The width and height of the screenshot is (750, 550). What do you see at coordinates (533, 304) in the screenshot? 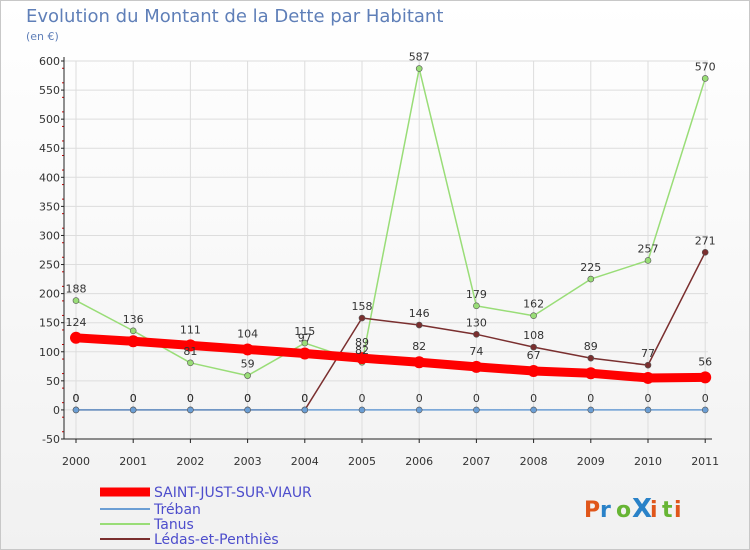
I see `data-label-tanus: 162` at bounding box center [533, 304].